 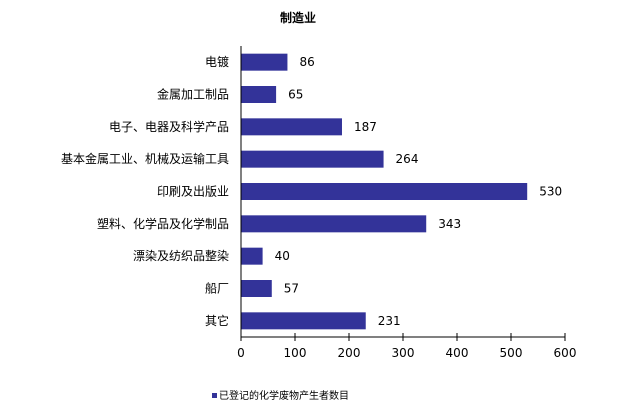 What do you see at coordinates (565, 353) in the screenshot?
I see `x-tick-label: 600` at bounding box center [565, 353].